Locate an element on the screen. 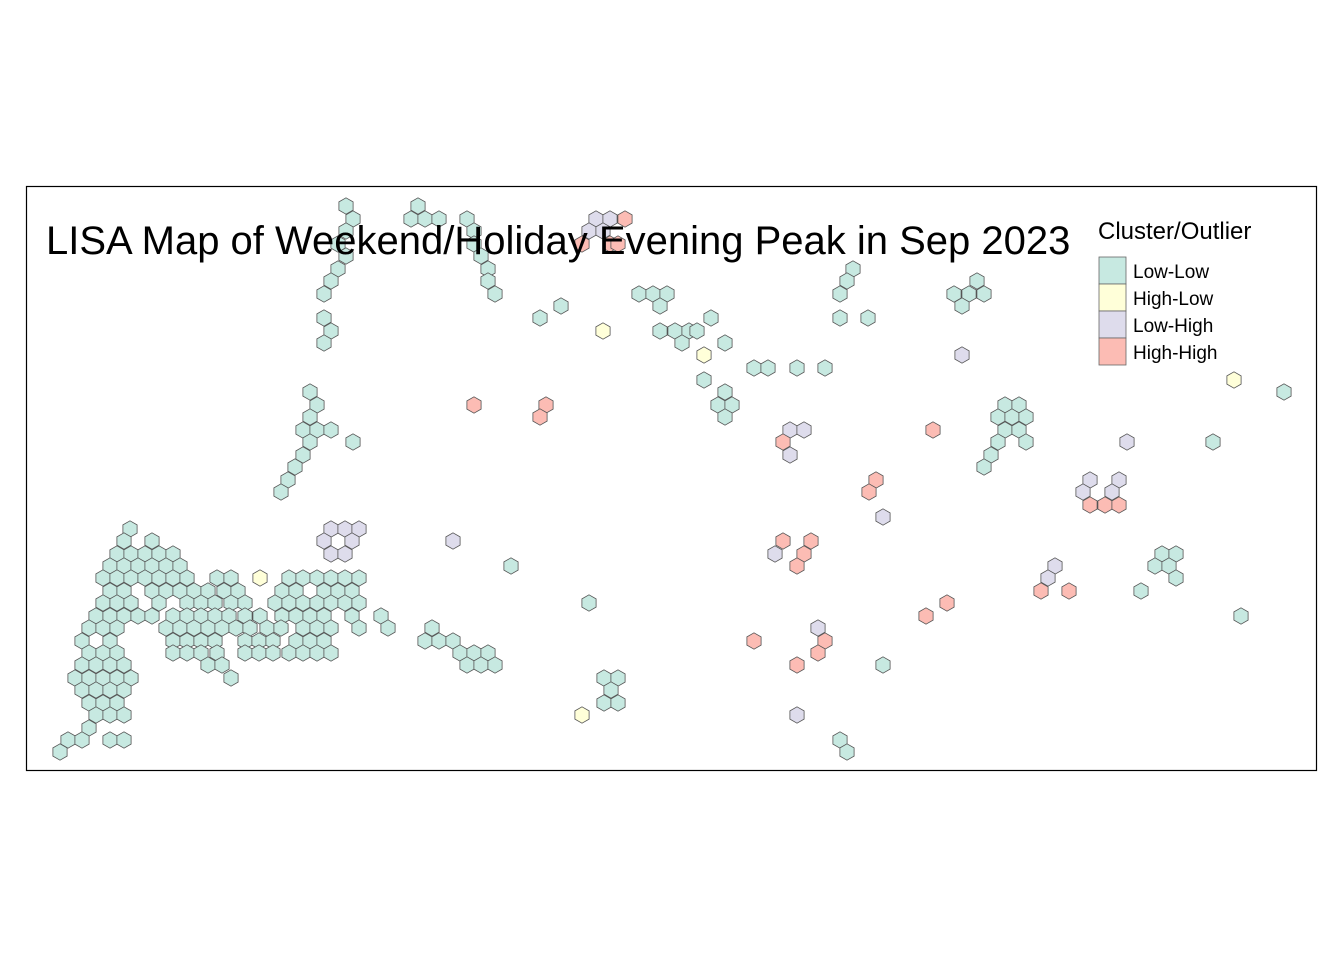 Image resolution: width=1344 pixels, height=960 pixels. legend-title: Cluster/Outlier is located at coordinates (1174, 231).